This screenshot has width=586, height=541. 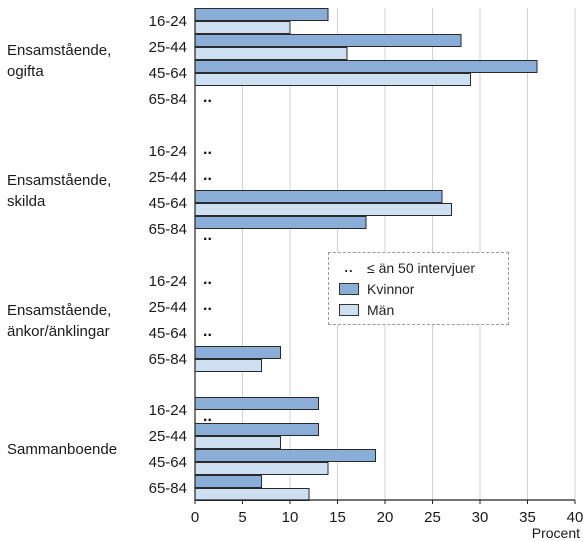 I want to click on legend-item-kvinnor: Kvinnor, so click(x=376, y=289).